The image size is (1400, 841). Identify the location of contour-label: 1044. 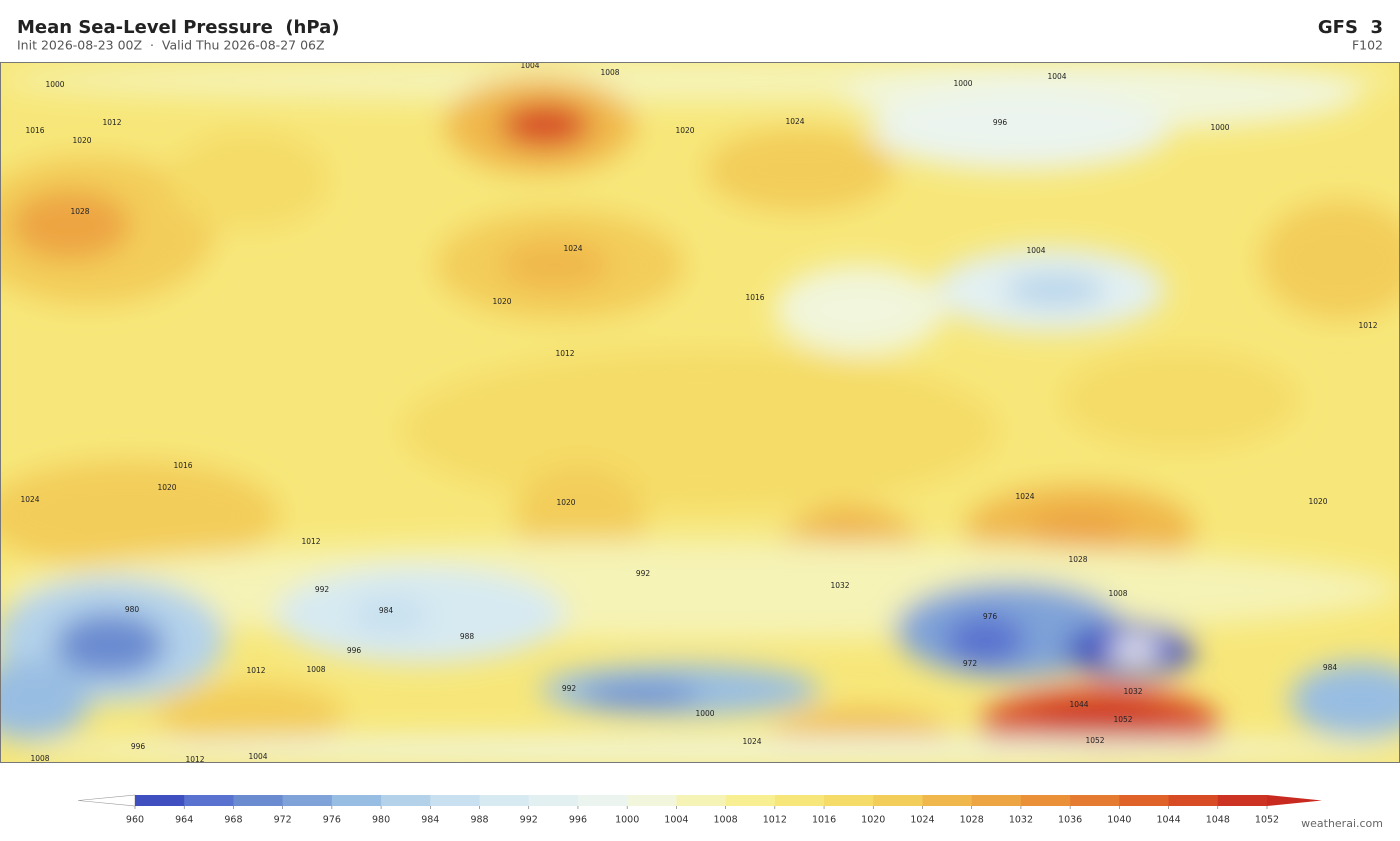
(1078, 704).